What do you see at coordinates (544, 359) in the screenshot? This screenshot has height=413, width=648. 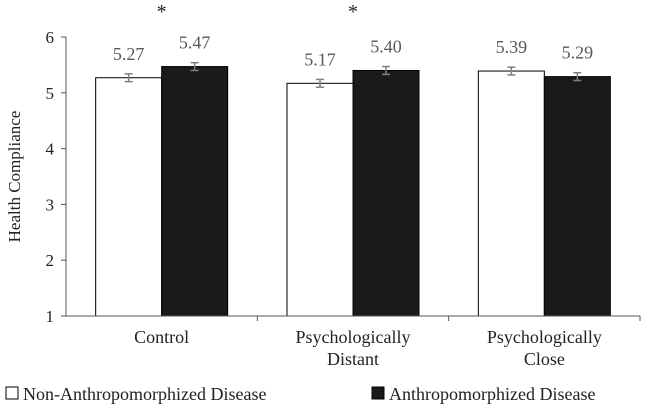 I see `category-label: Close` at bounding box center [544, 359].